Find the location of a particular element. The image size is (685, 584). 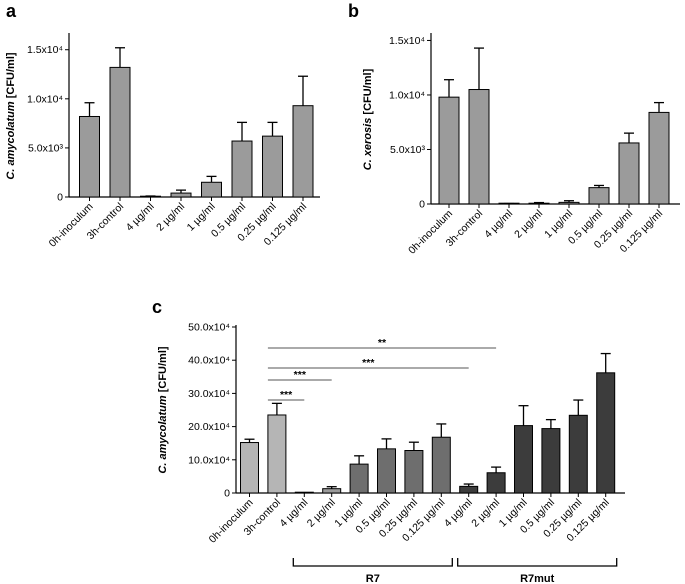

panel-label: b is located at coordinates (353, 11).